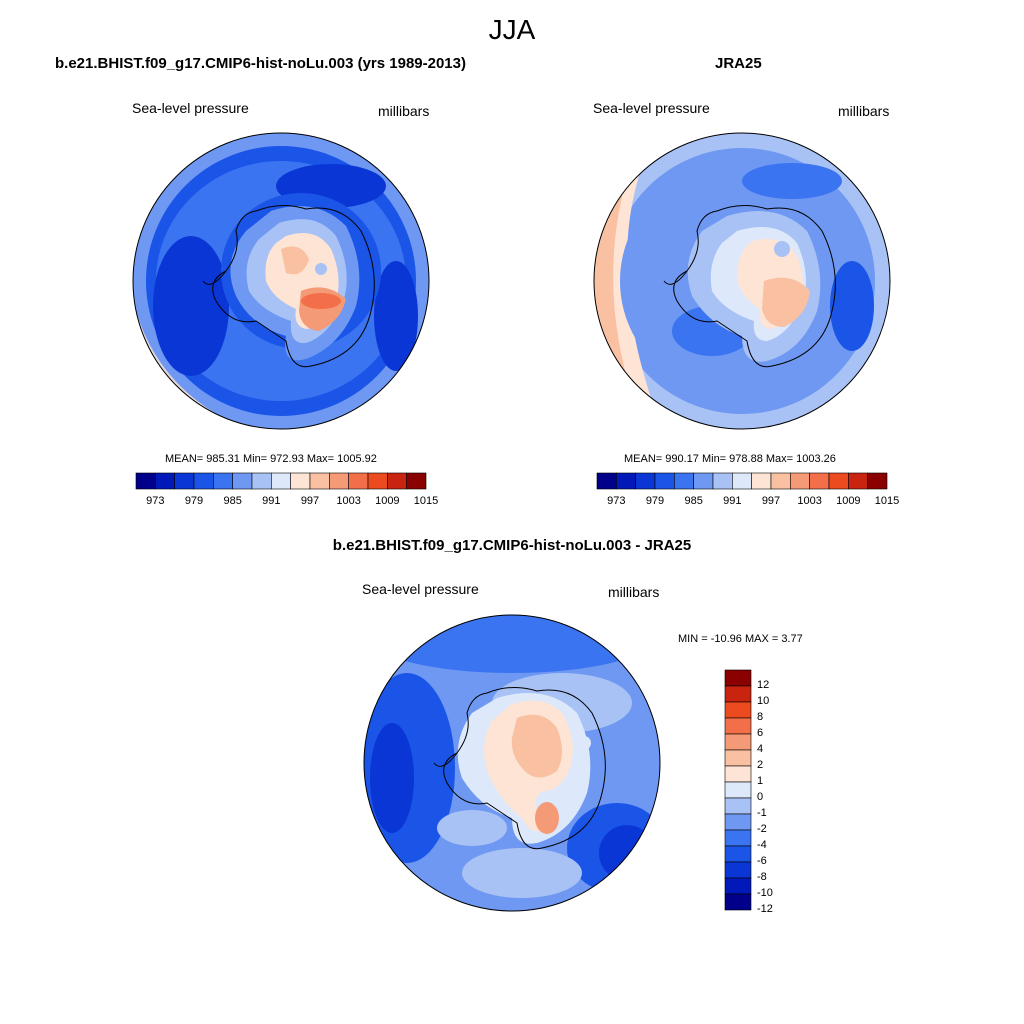 The image size is (1024, 1024). What do you see at coordinates (730, 459) in the screenshot?
I see `stats-obs: MEAN= 990.17 Min= 978.88 Max= 1003.26` at bounding box center [730, 459].